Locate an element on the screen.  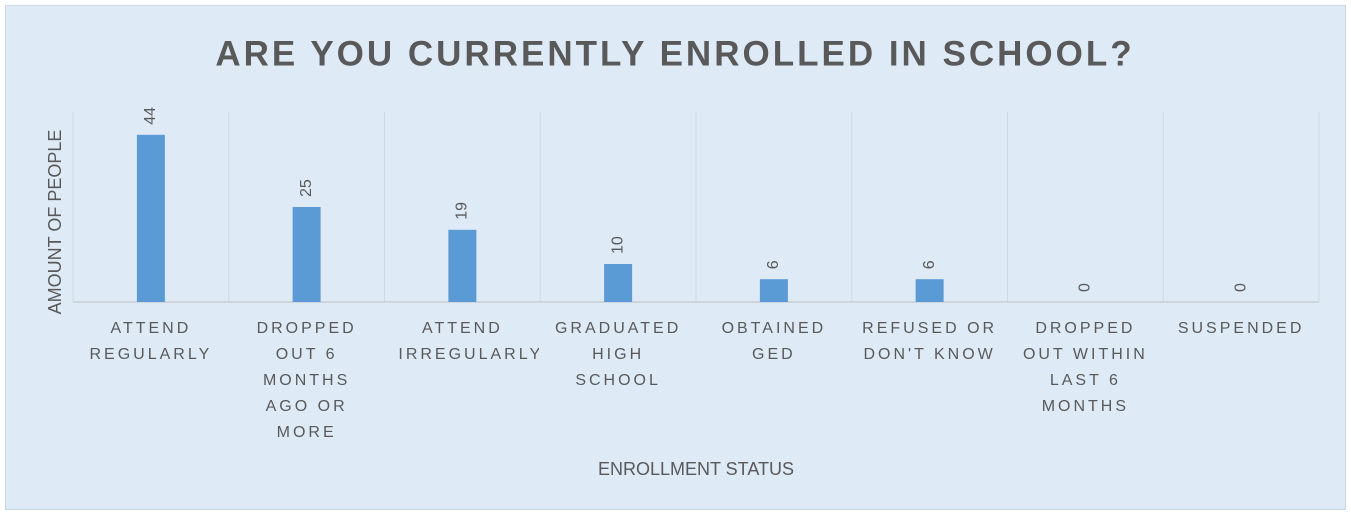
x-tick-label: OBTAINED GED is located at coordinates (774, 341).